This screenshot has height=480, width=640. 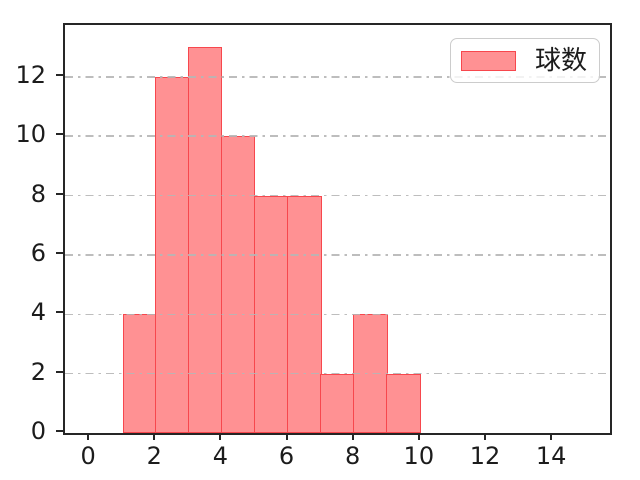 What do you see at coordinates (38, 193) in the screenshot?
I see `y-tick-label: 8` at bounding box center [38, 193].